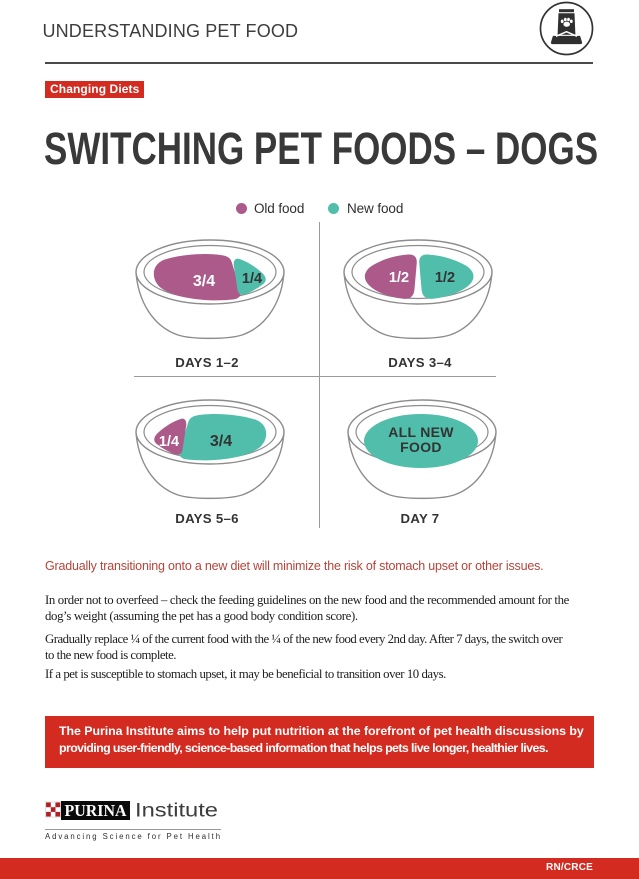 Image resolution: width=639 pixels, height=879 pixels. I want to click on svg-text: PURINA, so click(96, 810).